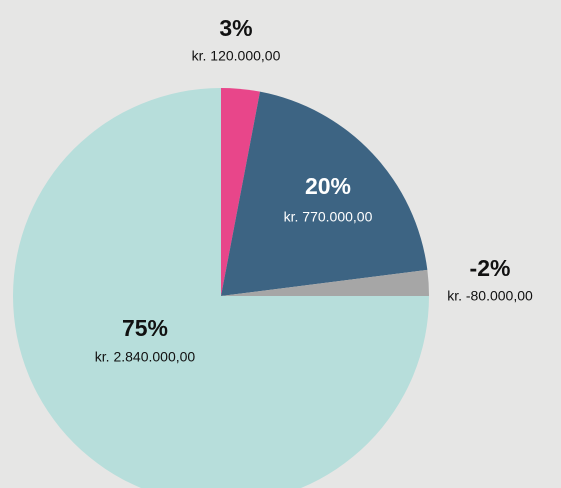 This screenshot has height=488, width=561. Describe the element at coordinates (328, 186) in the screenshot. I see `slice-percent-label: 20%` at that location.